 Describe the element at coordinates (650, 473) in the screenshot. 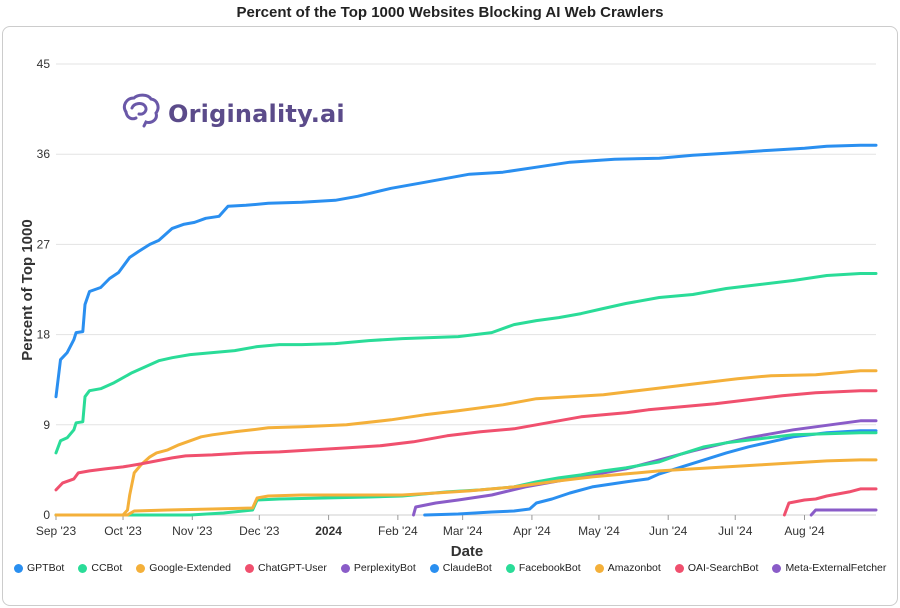

I see `series-line-claudebot` at that location.